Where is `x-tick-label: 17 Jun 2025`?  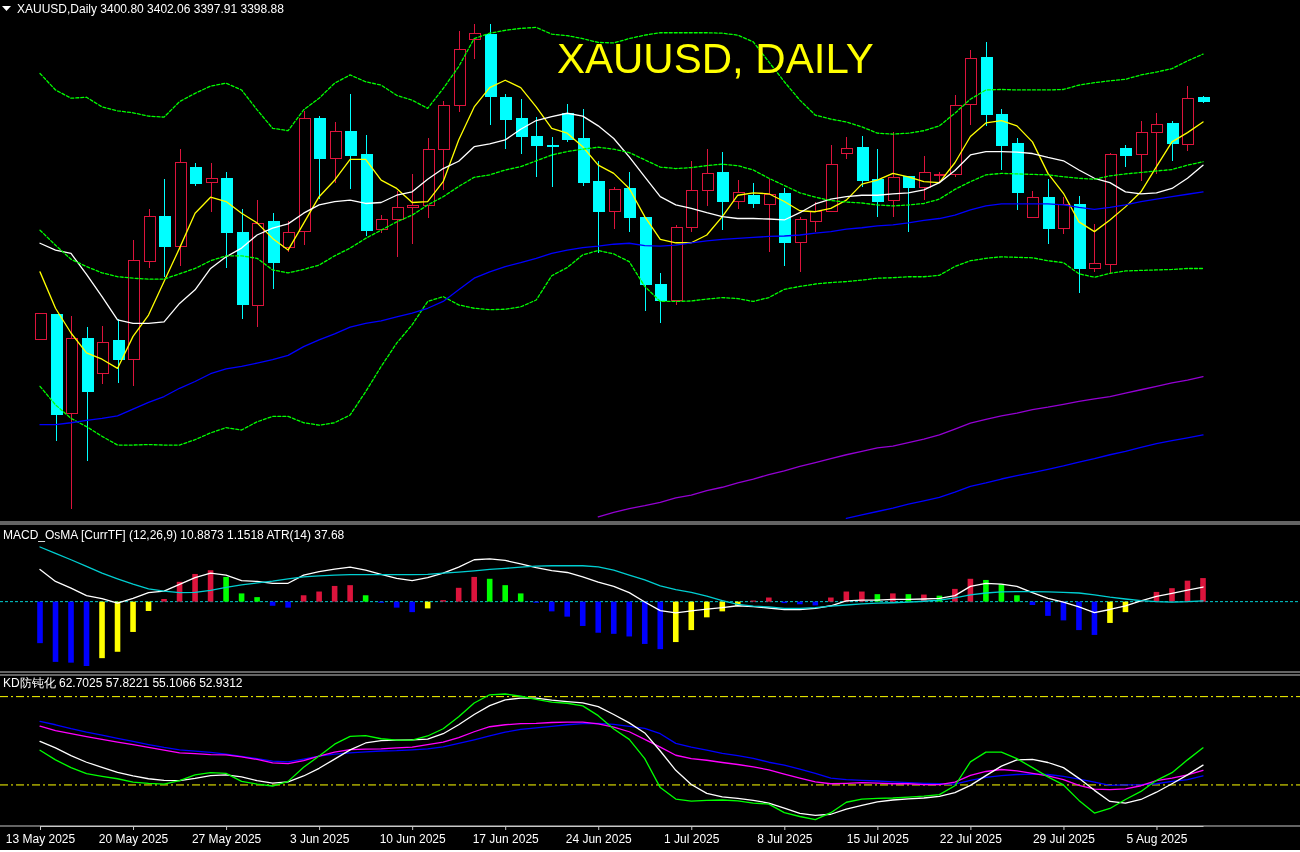
x-tick-label: 17 Jun 2025 is located at coordinates (506, 838).